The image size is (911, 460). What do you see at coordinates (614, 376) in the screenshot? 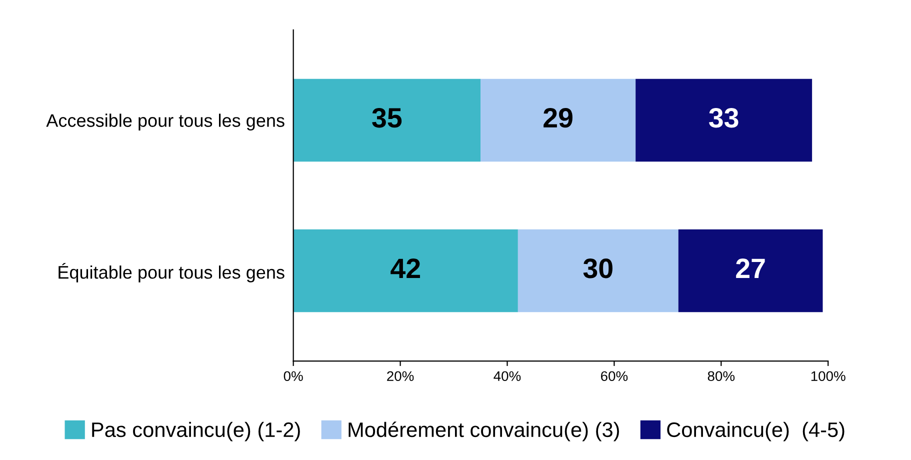
I see `x-tick-label: 60%` at bounding box center [614, 376].